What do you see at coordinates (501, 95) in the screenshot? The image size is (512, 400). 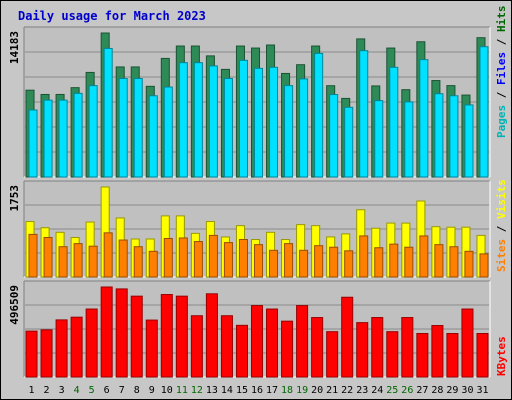 I see `legend-hits-files-pages-part-1: /` at bounding box center [501, 95].